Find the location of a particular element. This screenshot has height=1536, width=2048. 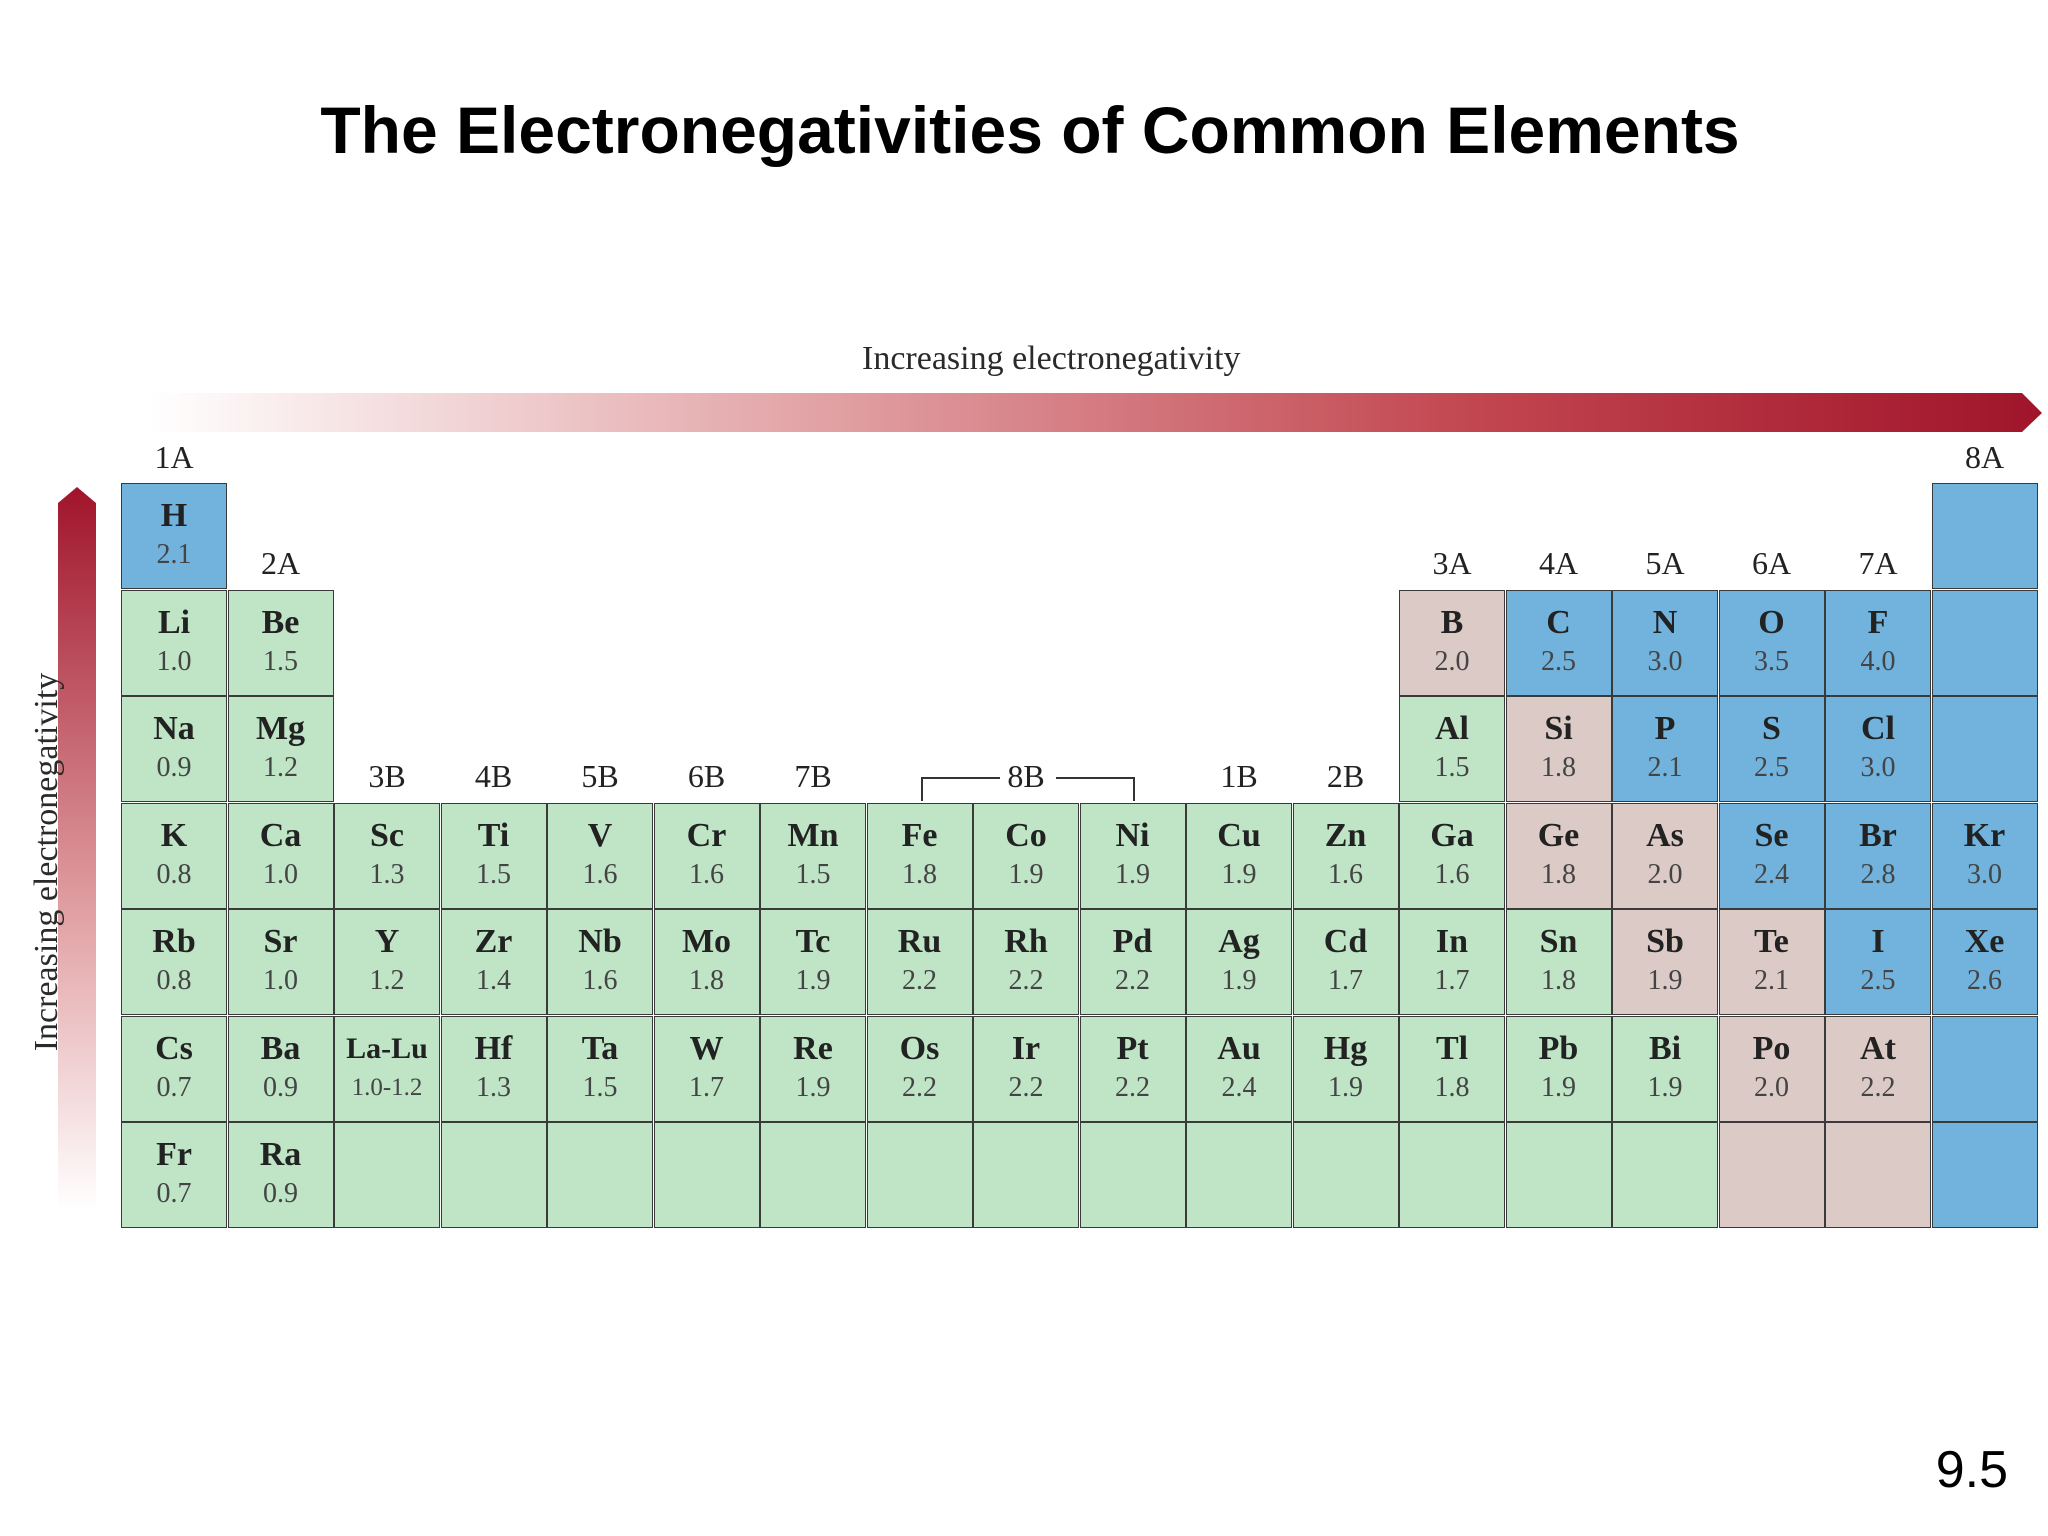

element-symbol: Xe is located at coordinates (1984, 941).